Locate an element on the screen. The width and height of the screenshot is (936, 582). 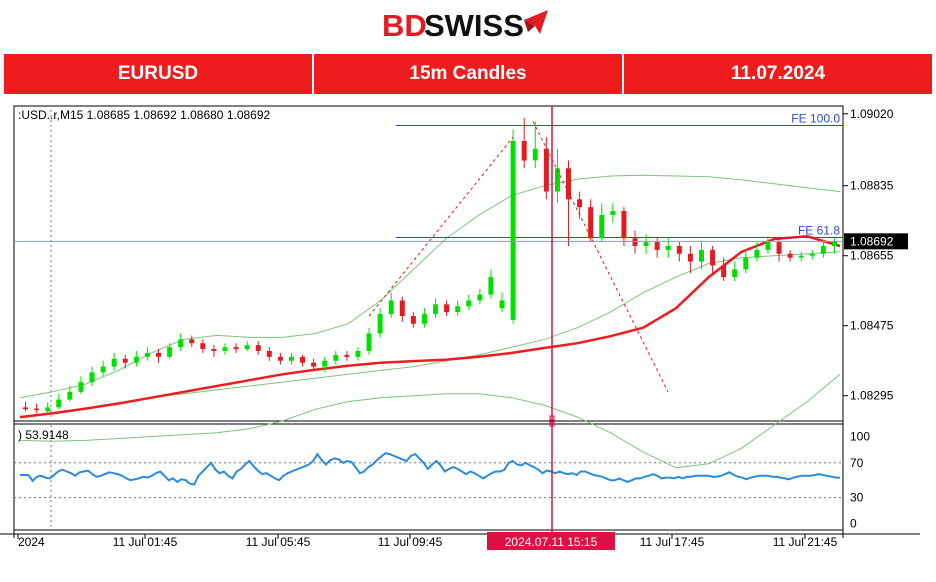
bollinger-lower-line is located at coordinates (430, 421).